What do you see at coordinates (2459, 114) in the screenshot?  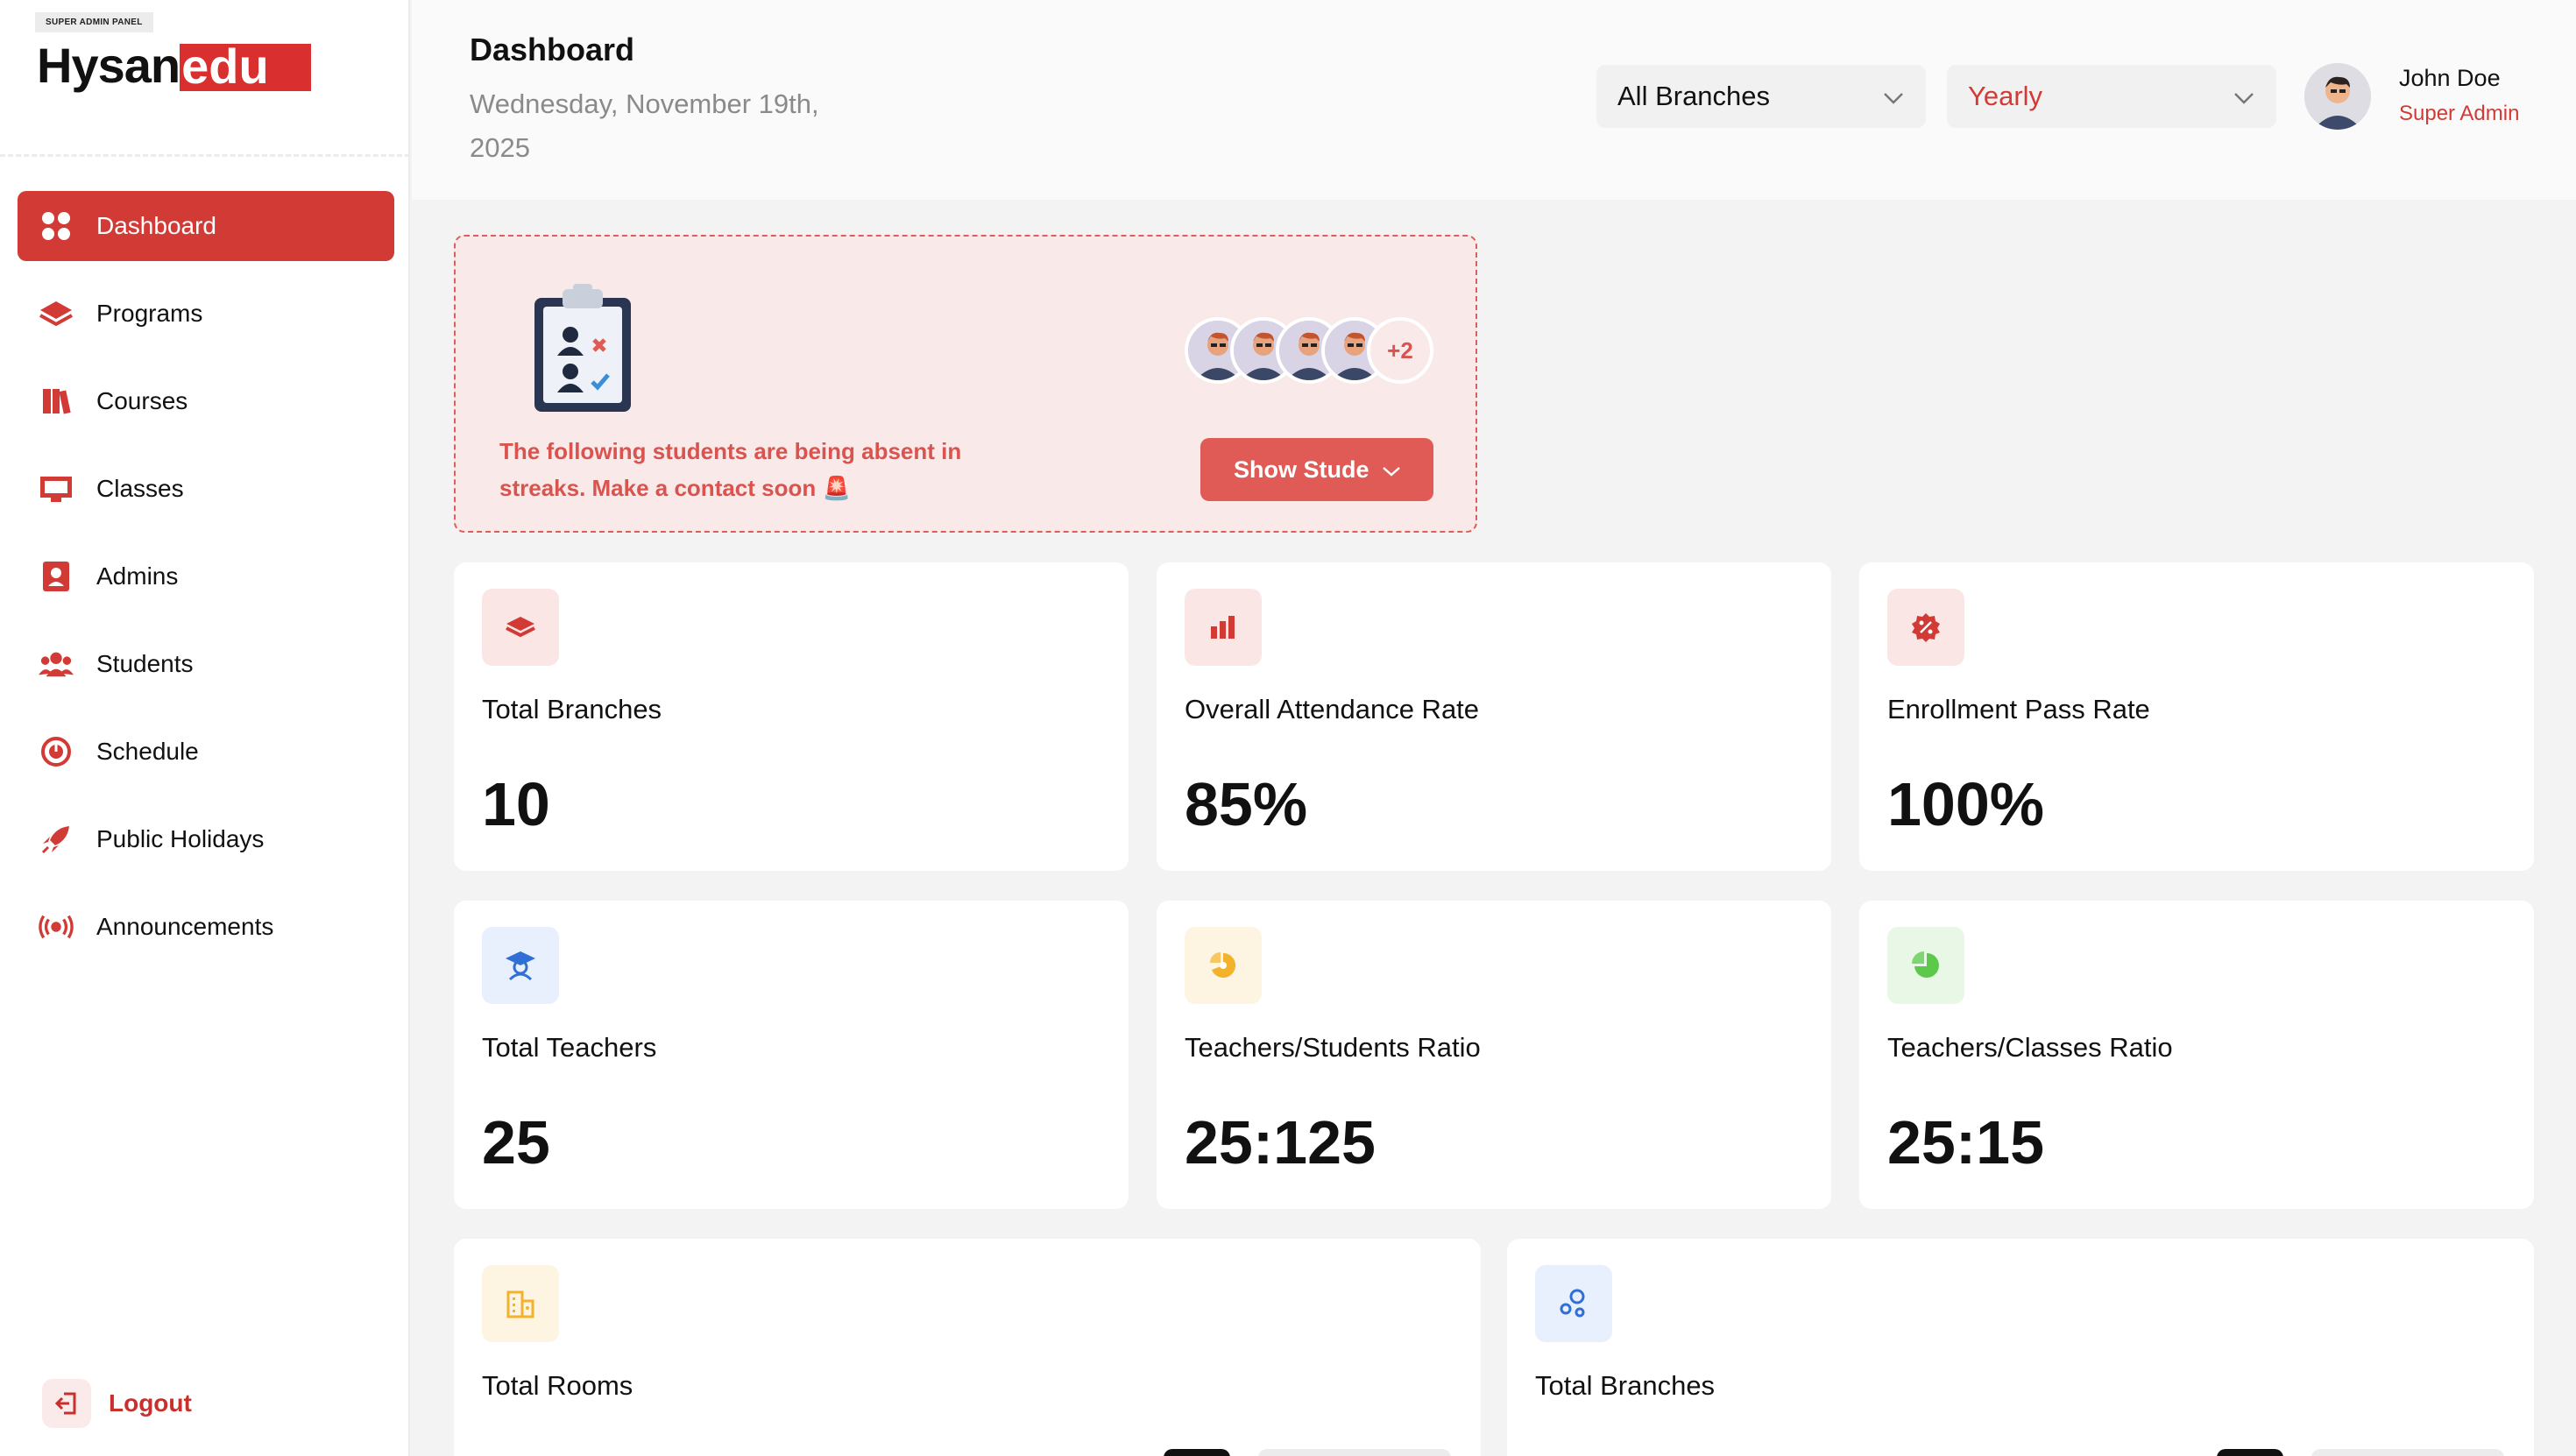 I see `user-role: Super Admin` at bounding box center [2459, 114].